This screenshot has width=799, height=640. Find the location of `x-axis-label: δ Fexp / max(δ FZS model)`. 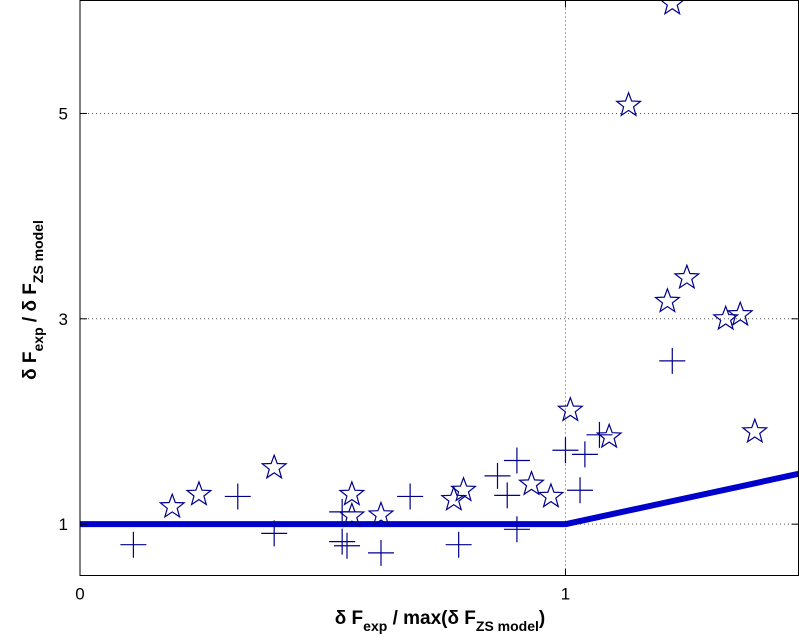

x-axis-label: δ Fexp / max(δ FZS model) is located at coordinates (440, 621).